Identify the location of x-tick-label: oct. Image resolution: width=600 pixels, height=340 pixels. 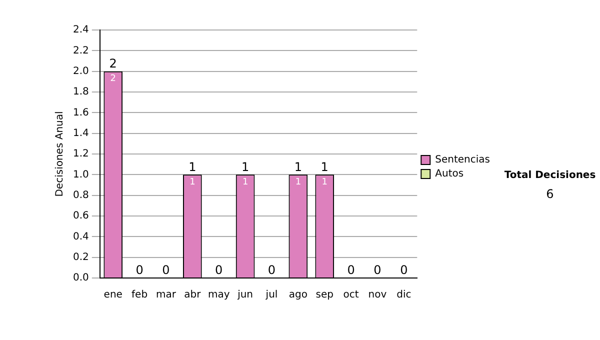
(351, 295).